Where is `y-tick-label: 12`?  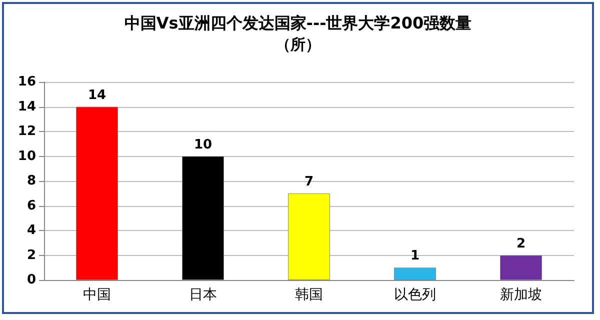 y-tick-label: 12 is located at coordinates (27, 131).